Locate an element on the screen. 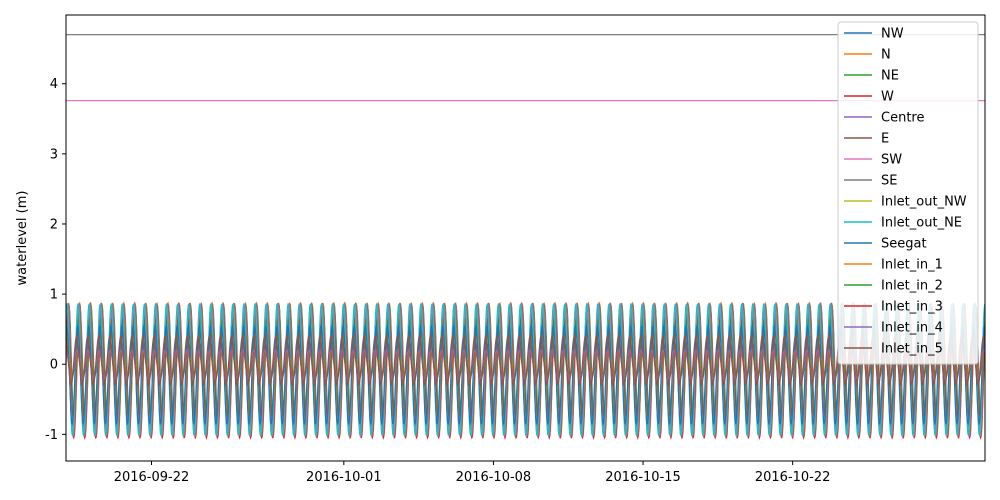 The width and height of the screenshot is (1000, 500). x-tick-label: 2016-10-08 is located at coordinates (494, 477).